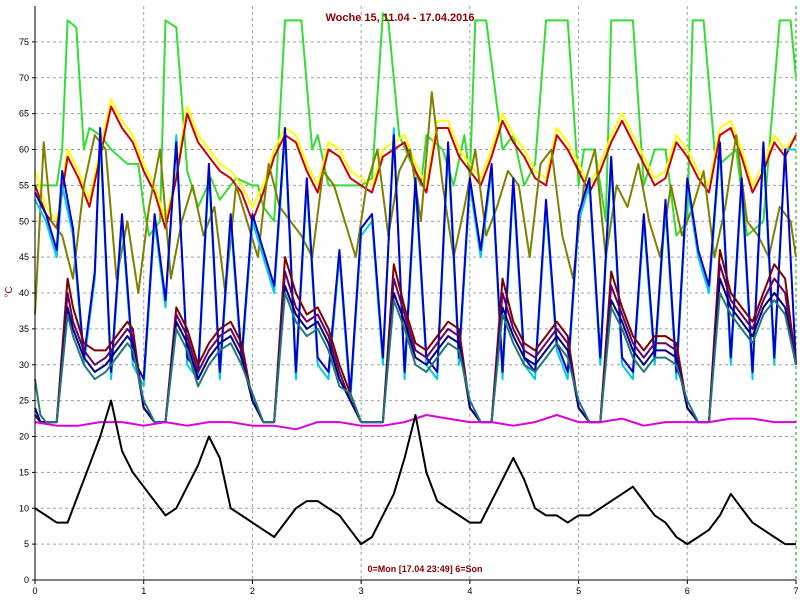  I want to click on y-tick-label: 10, so click(24, 508).